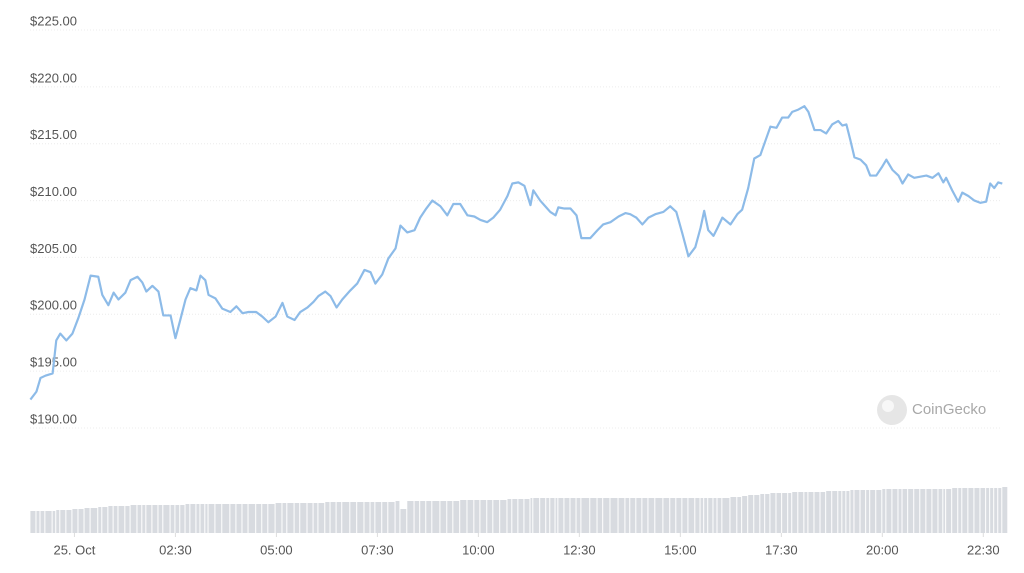 The width and height of the screenshot is (1024, 573). What do you see at coordinates (478, 549) in the screenshot?
I see `x-tick-label: 10:00` at bounding box center [478, 549].